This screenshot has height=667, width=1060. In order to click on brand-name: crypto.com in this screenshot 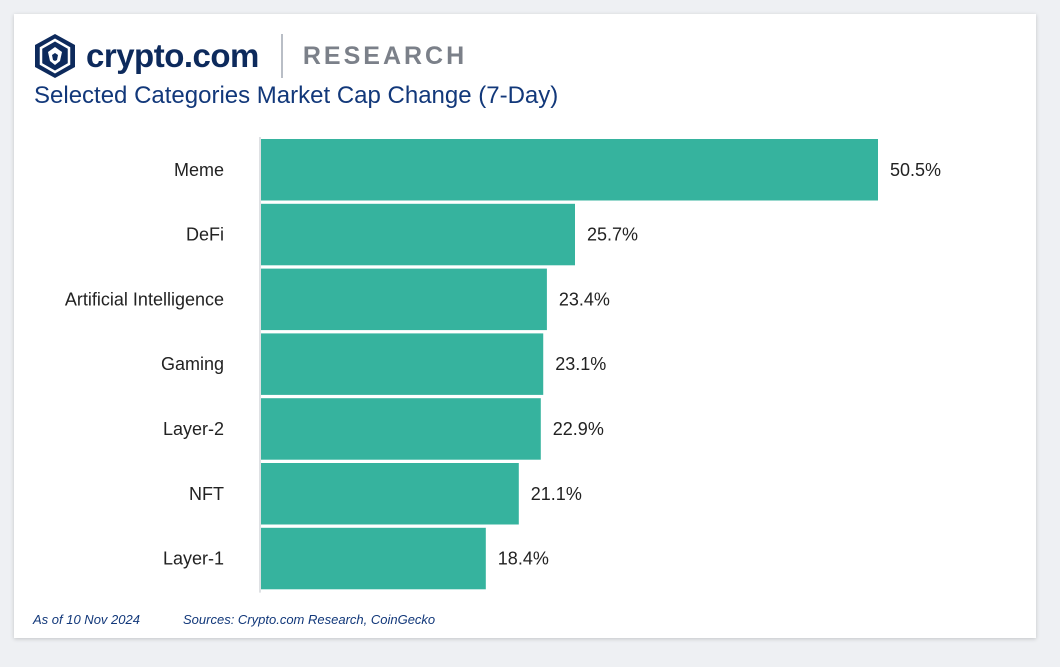, I will do `click(172, 55)`.